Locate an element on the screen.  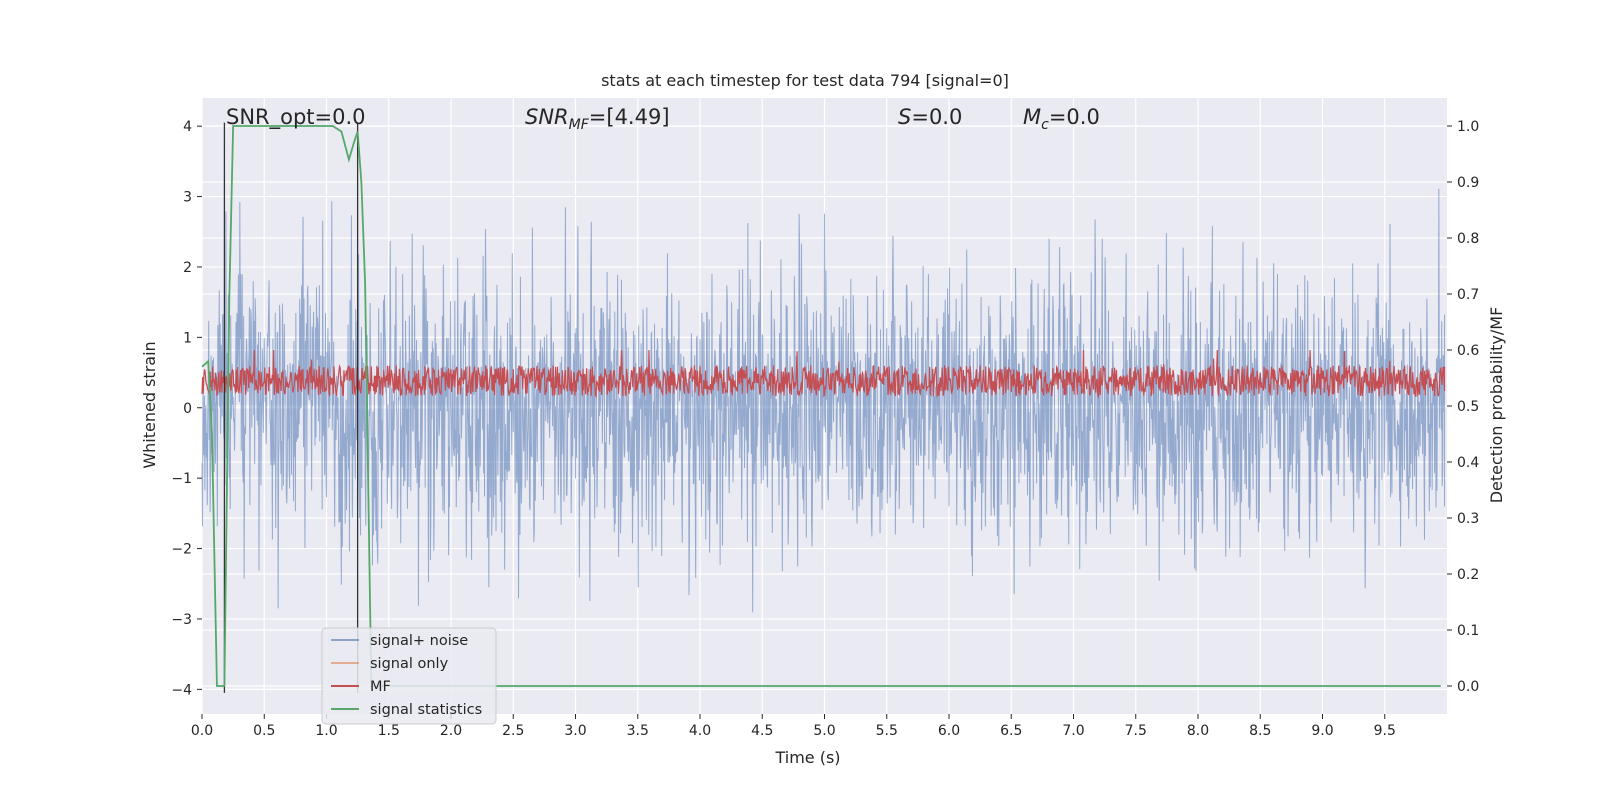
y-tick-label: 2 is located at coordinates (187, 268).